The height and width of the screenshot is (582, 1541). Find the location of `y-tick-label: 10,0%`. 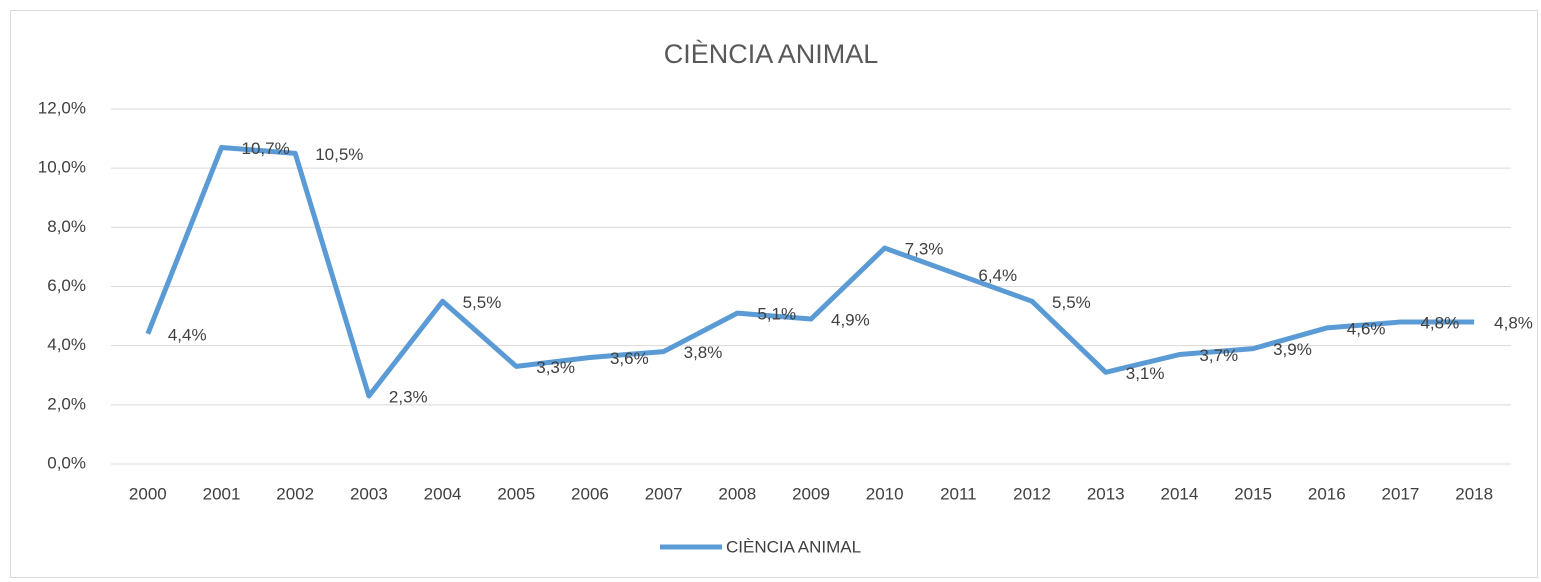

y-tick-label: 10,0% is located at coordinates (62, 167).